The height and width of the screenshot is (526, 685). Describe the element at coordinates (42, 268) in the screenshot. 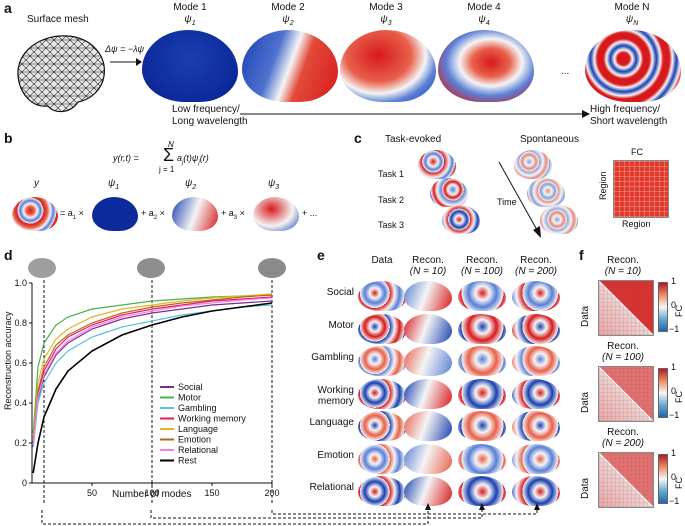

I see `brain-icon-n10` at that location.